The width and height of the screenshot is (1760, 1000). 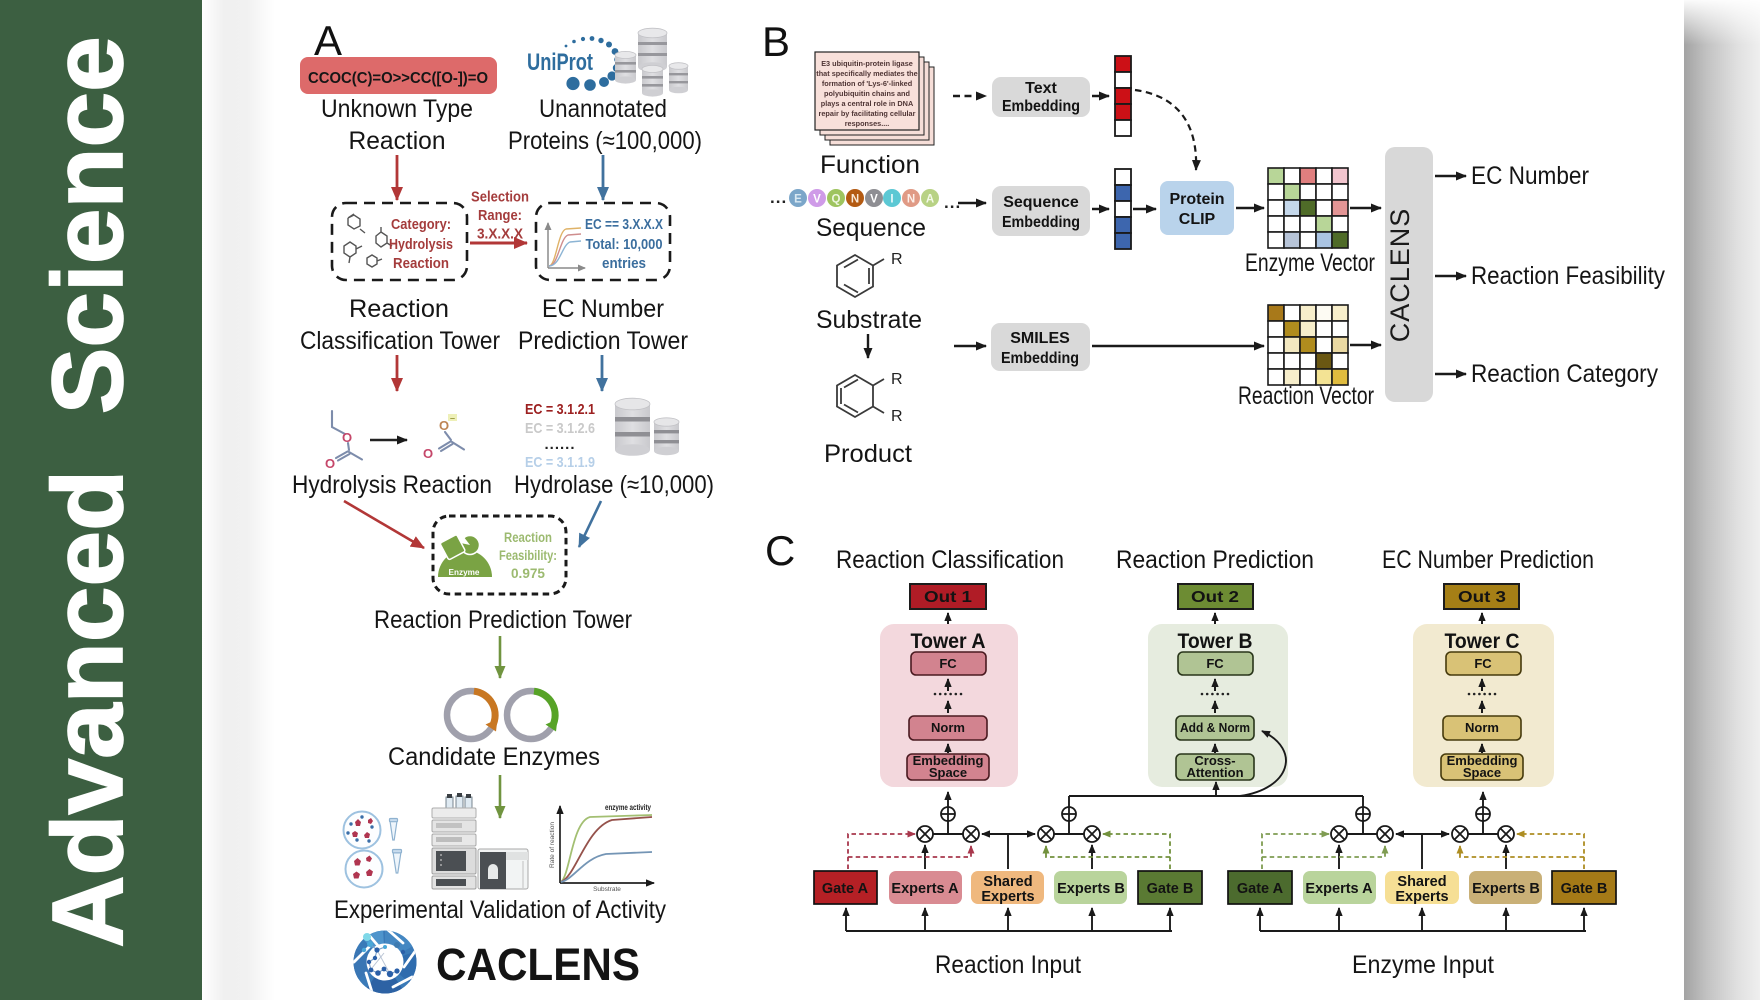 I want to click on svg-text: Reaction Input, so click(x=1008, y=965).